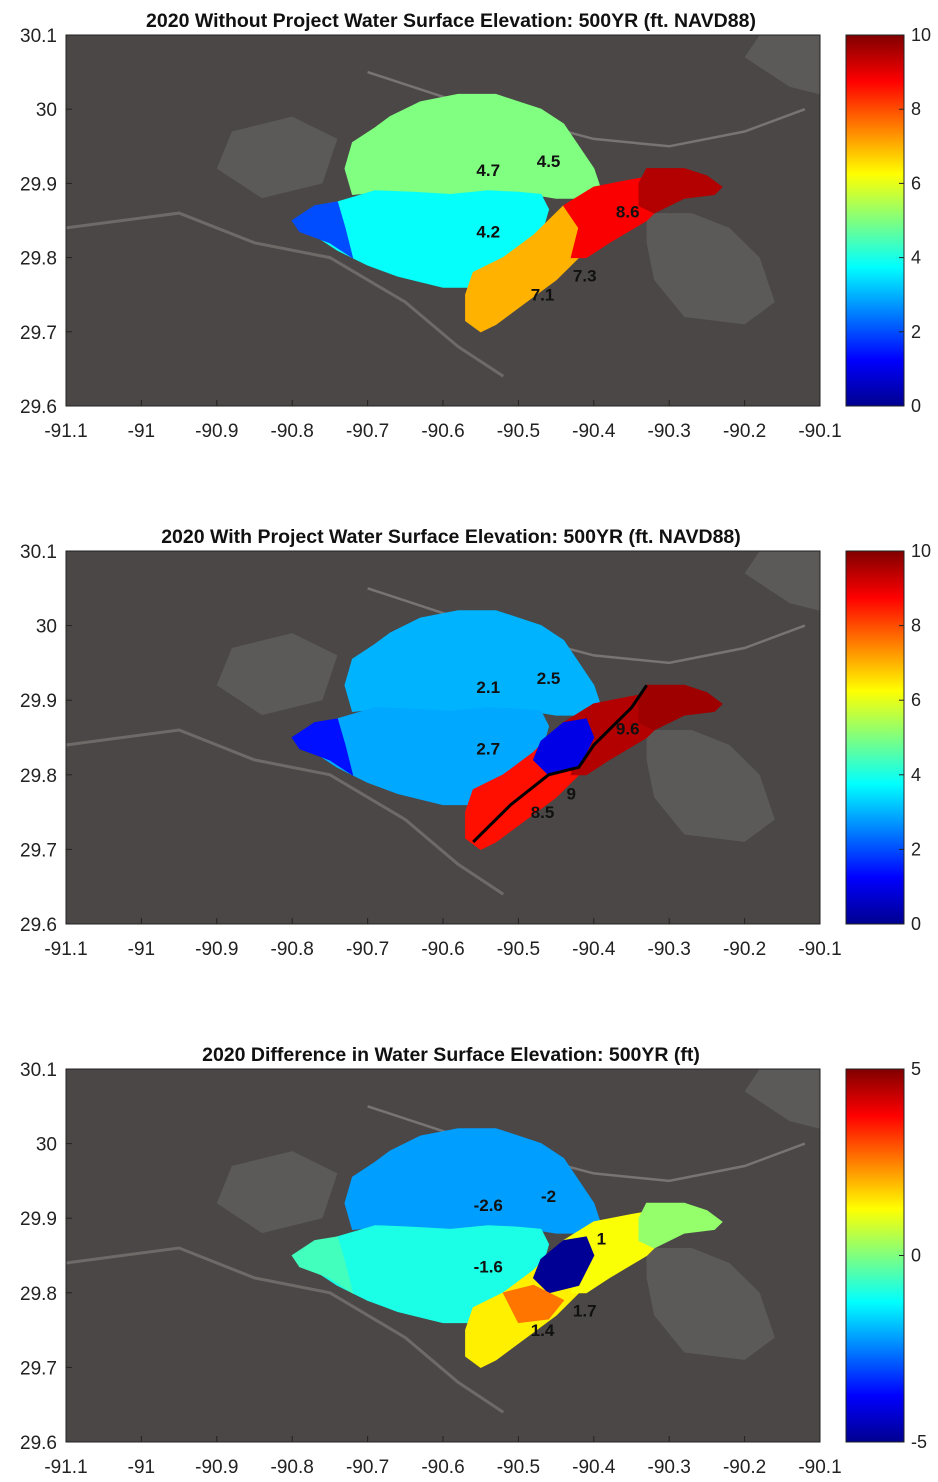 This screenshot has height=1482, width=938. What do you see at coordinates (628, 212) in the screenshot?
I see `data-label: 8.6` at bounding box center [628, 212].